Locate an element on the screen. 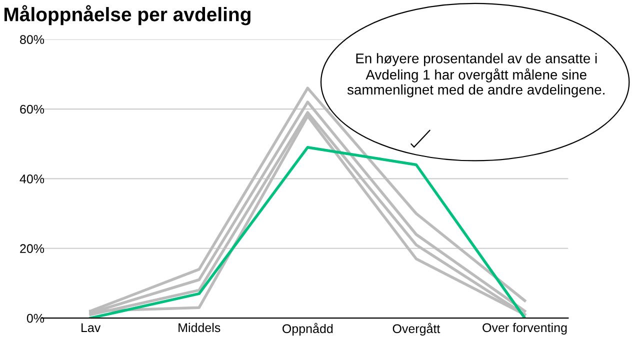 The height and width of the screenshot is (342, 642). y-tick-label: 80% is located at coordinates (32, 39).